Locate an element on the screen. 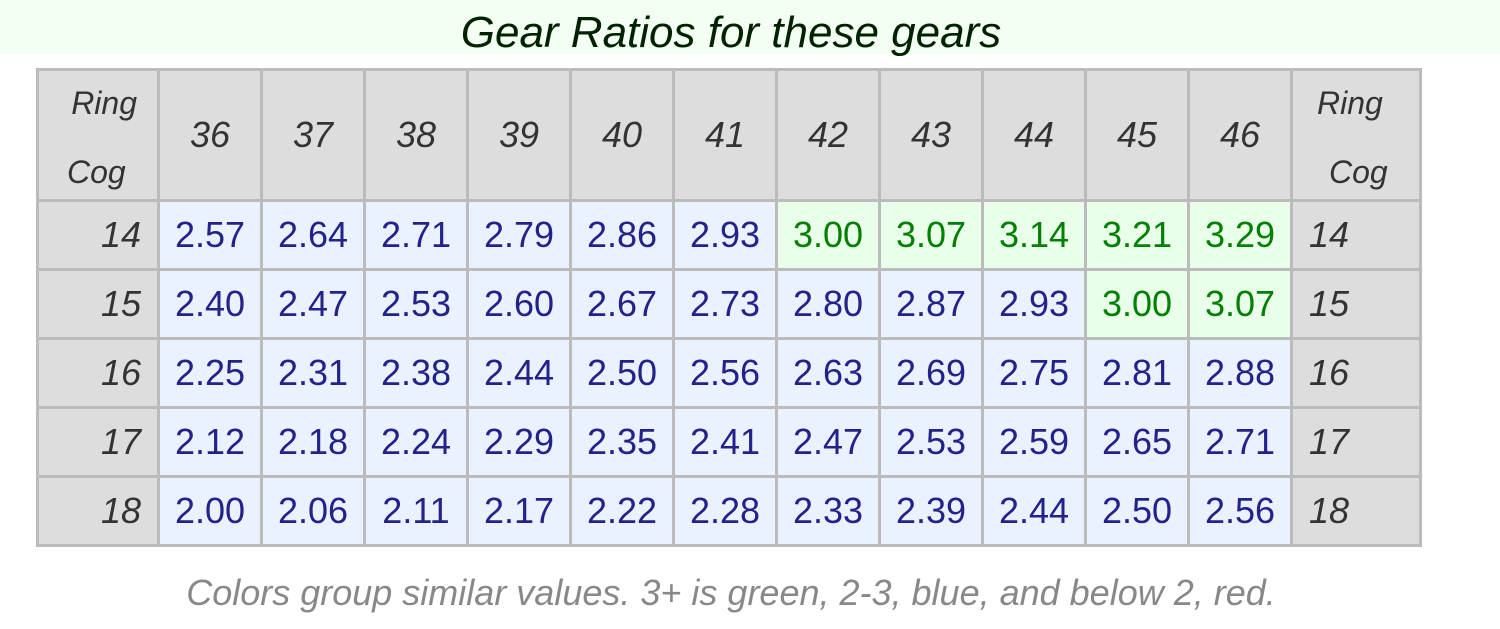 Image resolution: width=1500 pixels, height=629 pixels. ratio-cell: 2.39 is located at coordinates (931, 511).